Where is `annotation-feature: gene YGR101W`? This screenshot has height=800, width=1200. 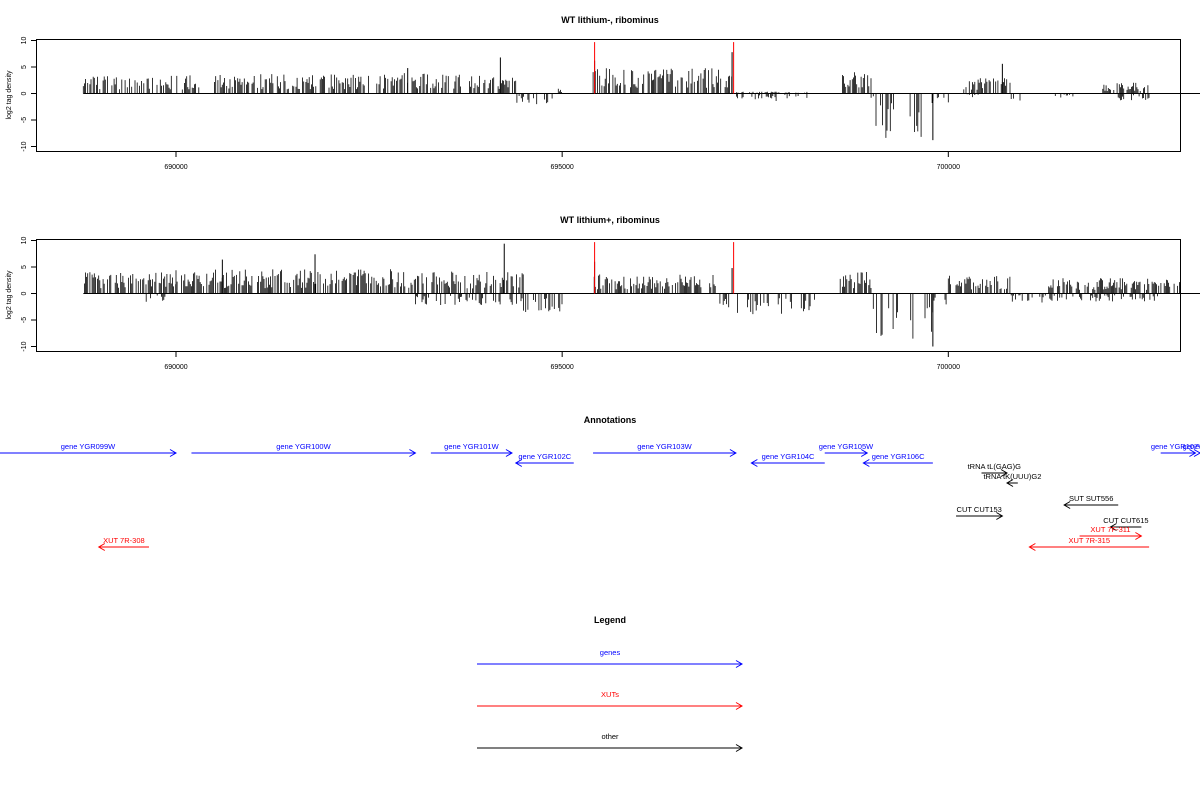 annotation-feature: gene YGR101W is located at coordinates (471, 449).